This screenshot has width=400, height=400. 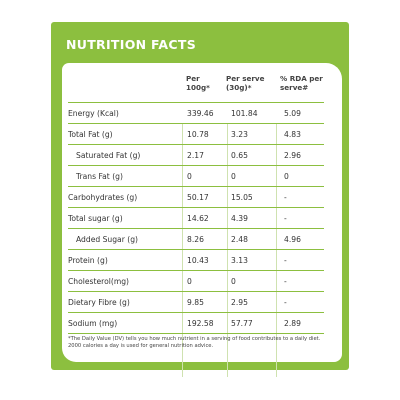 I want to click on per-serve-value: 2.48, so click(x=239, y=239).